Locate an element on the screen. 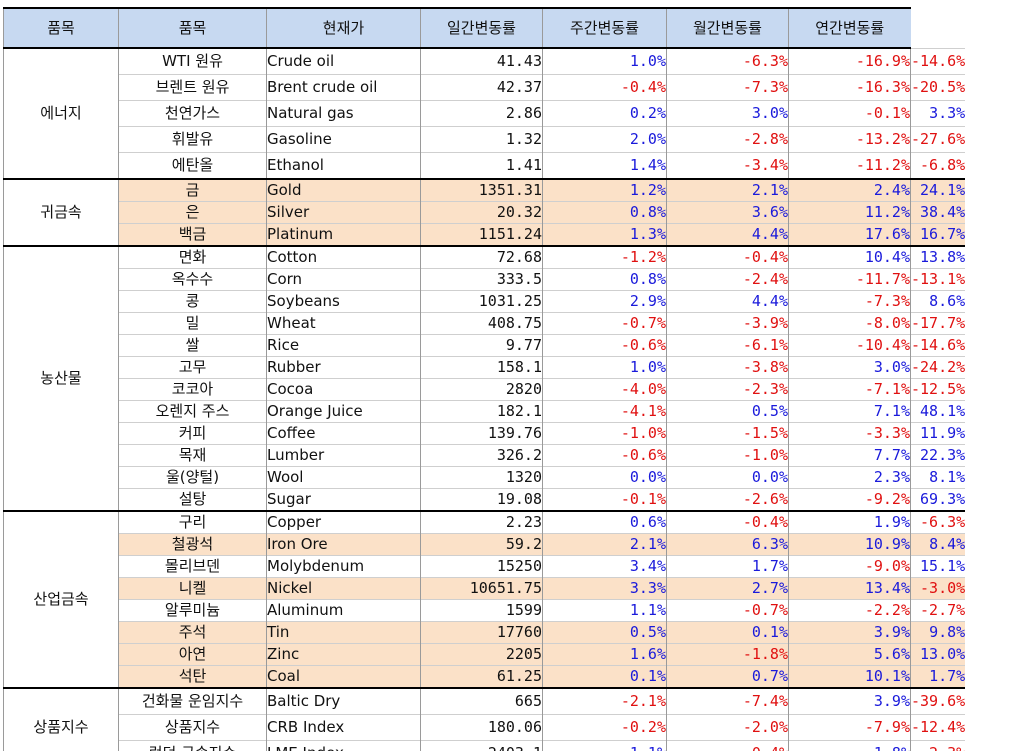 The image size is (1026, 751). monthly-change-cell: 3.0% is located at coordinates (849, 367).